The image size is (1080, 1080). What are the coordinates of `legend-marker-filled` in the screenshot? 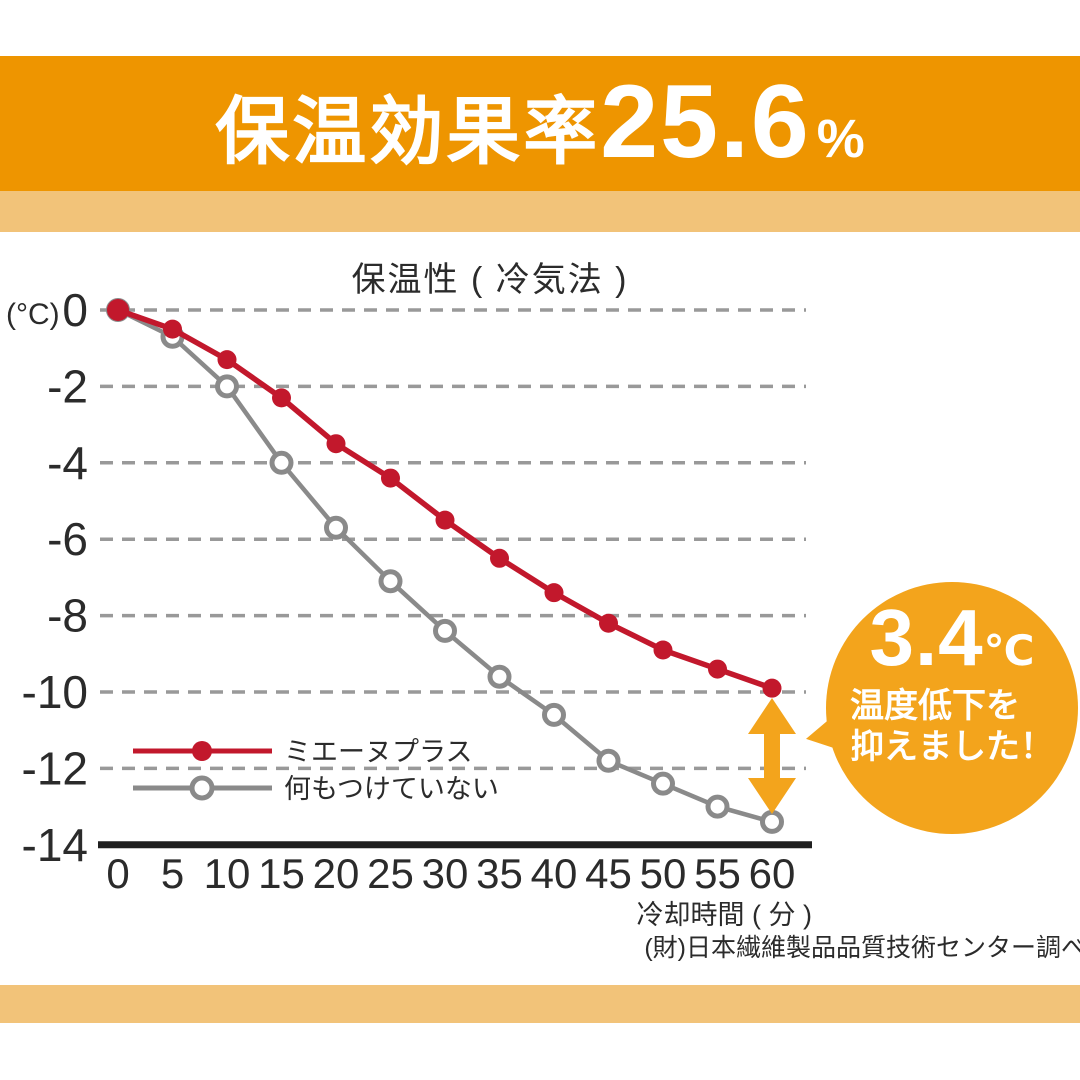 It's located at (202, 751).